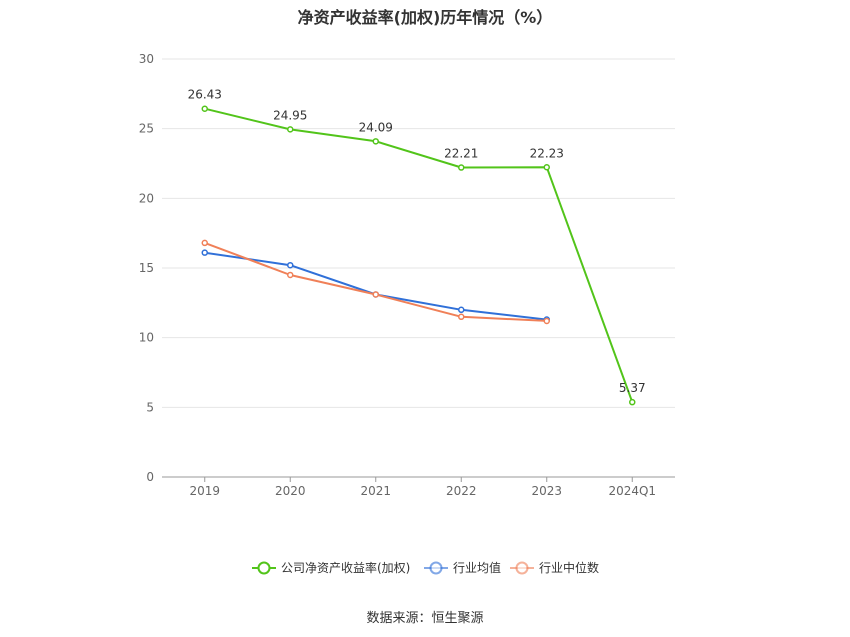 The height and width of the screenshot is (637, 850). What do you see at coordinates (461, 317) in the screenshot?
I see `data-point-2-2022` at bounding box center [461, 317].